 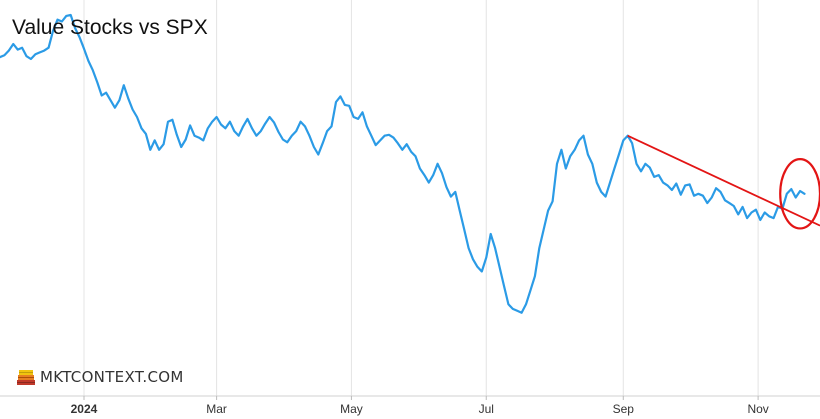 I want to click on trendline, so click(x=723, y=180).